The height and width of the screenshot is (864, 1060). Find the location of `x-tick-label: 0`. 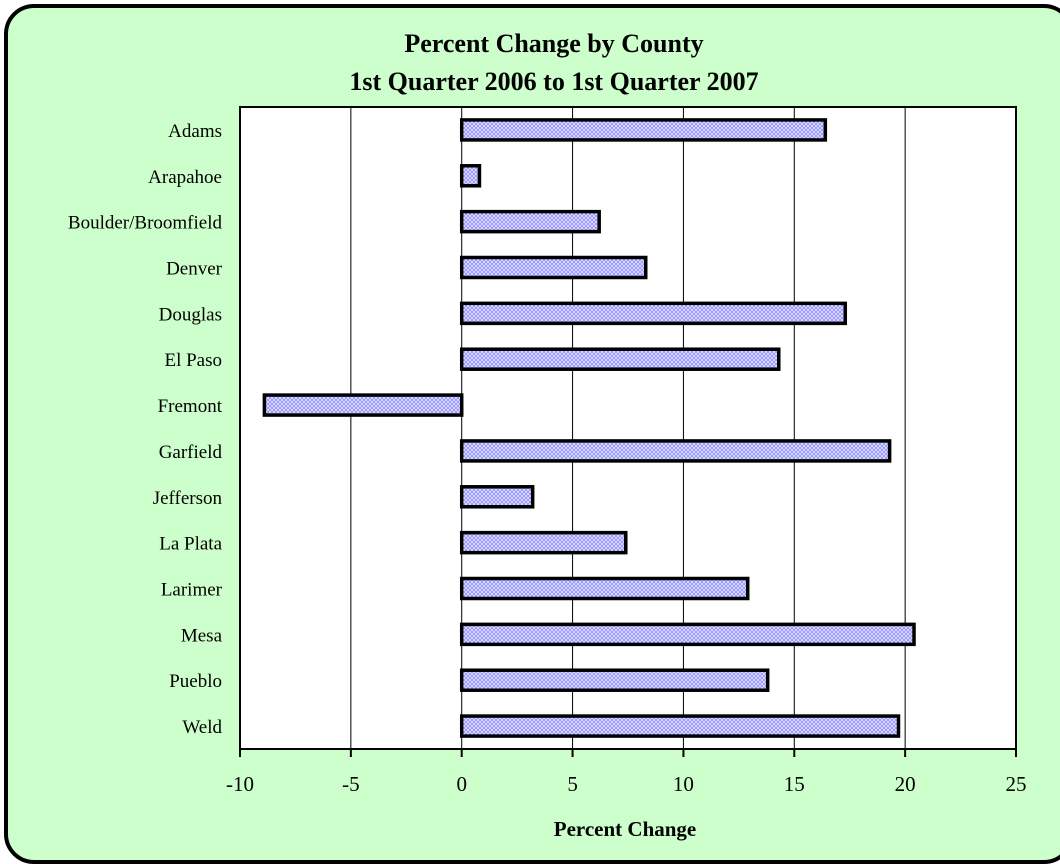

x-tick-label: 0 is located at coordinates (461, 784).